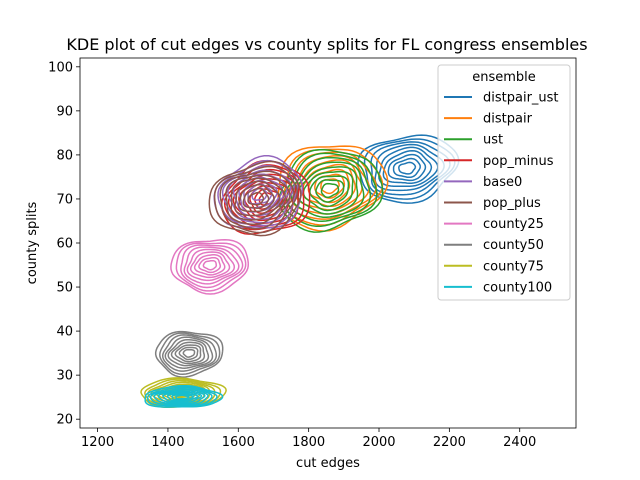 The image size is (640, 480). Describe the element at coordinates (308, 442) in the screenshot. I see `x-tick-label: 1800` at that location.